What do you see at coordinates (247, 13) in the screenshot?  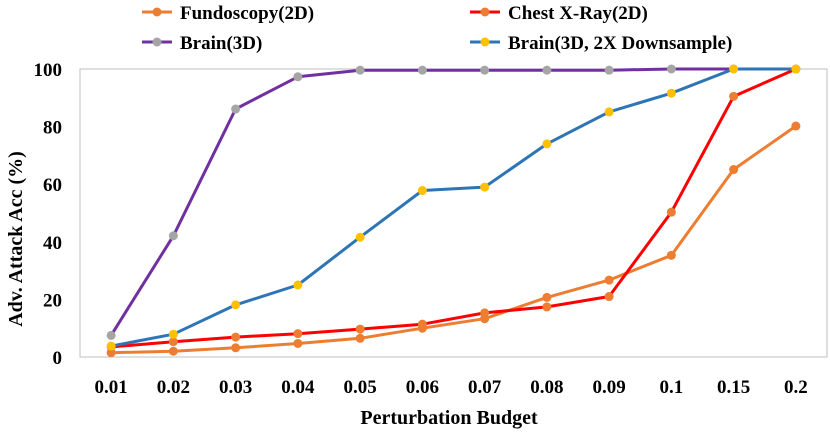 I see `legend-label: Fundoscopy(2D)` at bounding box center [247, 13].